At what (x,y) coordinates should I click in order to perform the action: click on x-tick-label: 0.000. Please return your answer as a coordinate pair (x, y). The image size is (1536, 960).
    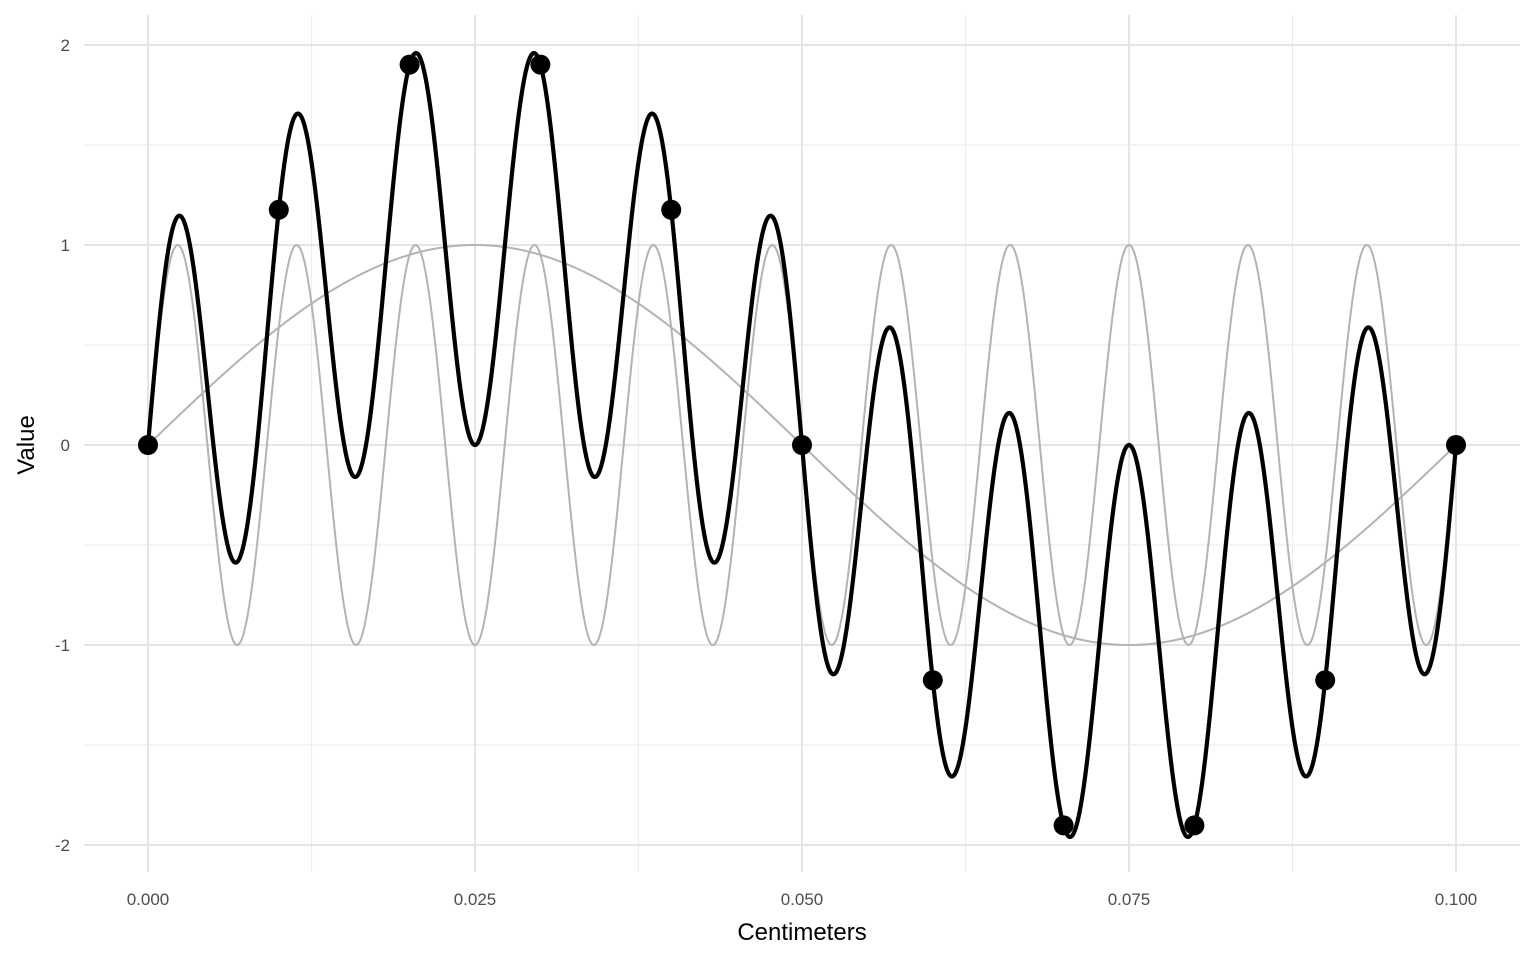
    Looking at the image, I should click on (148, 899).